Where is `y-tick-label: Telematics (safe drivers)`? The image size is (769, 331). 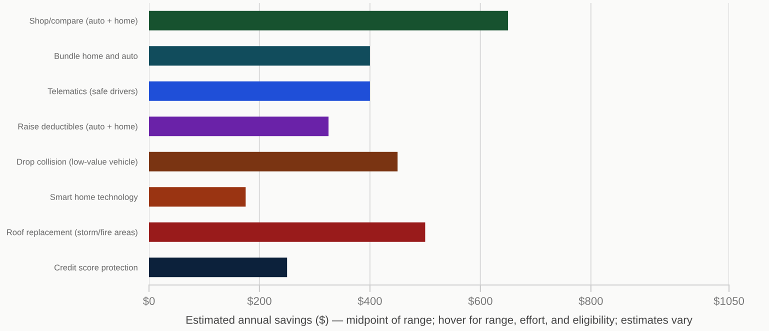 y-tick-label: Telematics (safe drivers) is located at coordinates (93, 92).